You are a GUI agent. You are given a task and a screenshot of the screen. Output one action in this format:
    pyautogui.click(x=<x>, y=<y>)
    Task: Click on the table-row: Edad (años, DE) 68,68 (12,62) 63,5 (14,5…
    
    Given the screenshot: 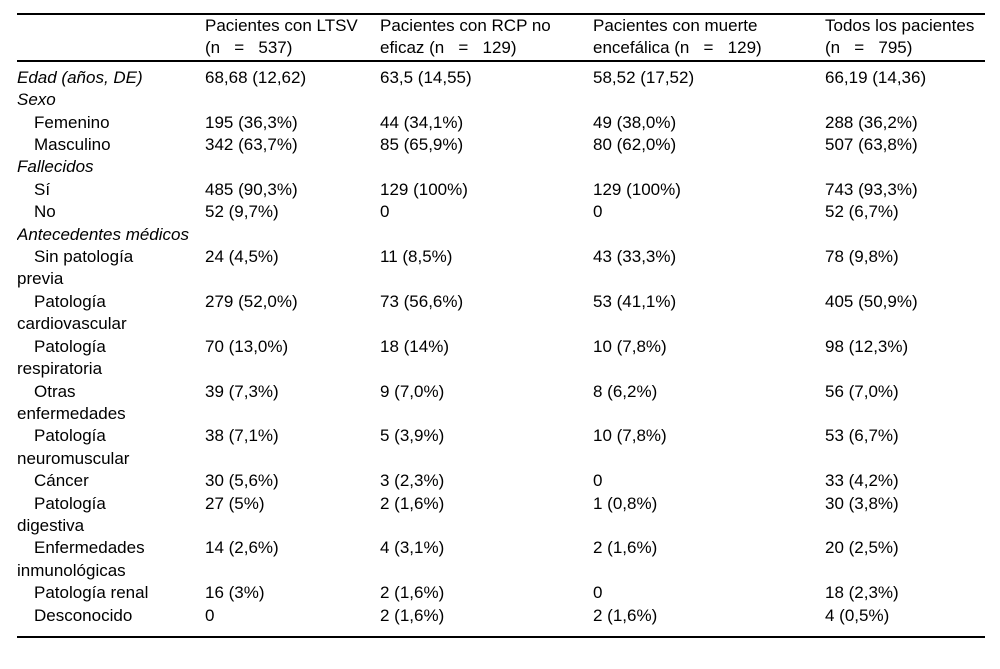 What is the action you would take?
    pyautogui.click(x=501, y=75)
    